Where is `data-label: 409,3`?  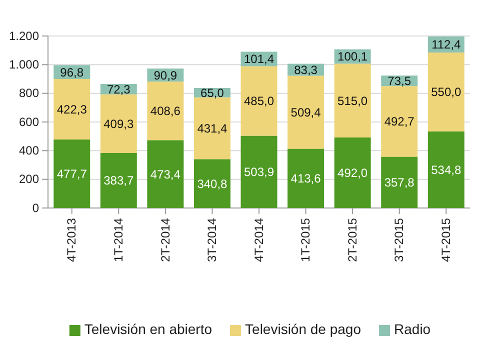 data-label: 409,3 is located at coordinates (119, 123).